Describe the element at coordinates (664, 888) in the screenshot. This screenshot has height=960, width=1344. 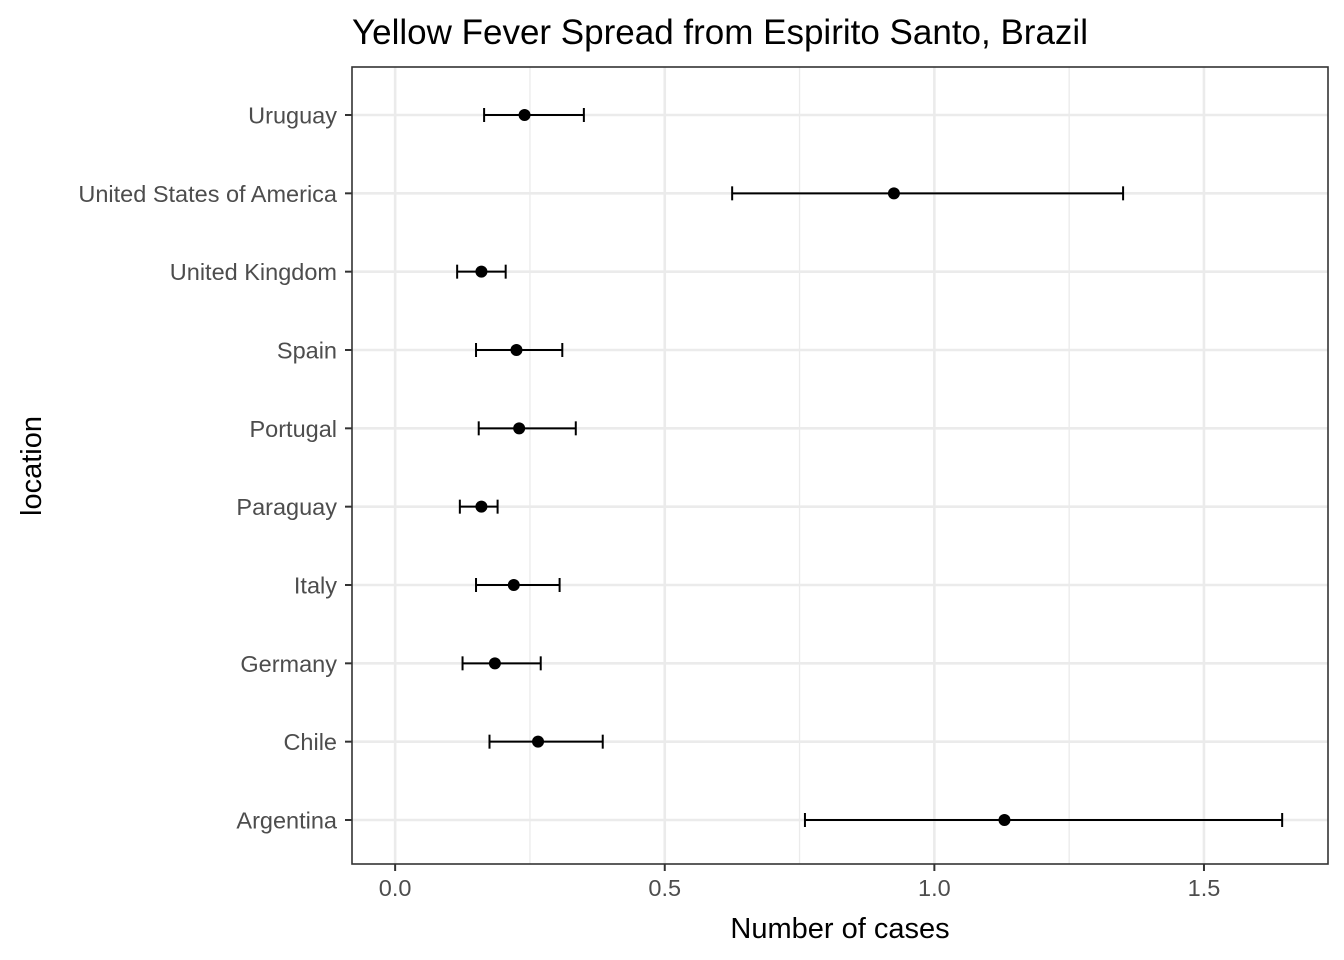
I see `x-tick-label: 0.5` at that location.